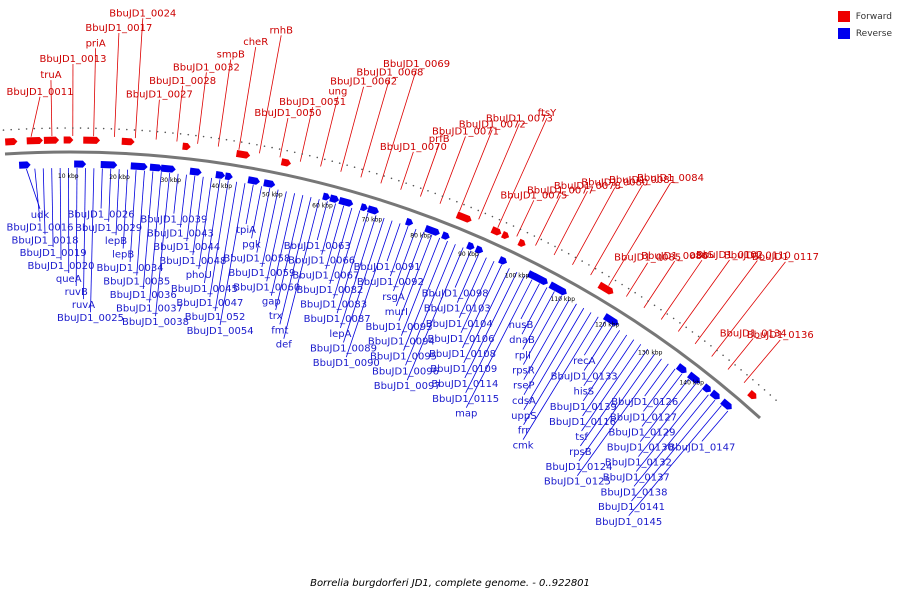 Image resolution: width=900 pixels, height=600 pixels. I want to click on tick-label: 60 kbp, so click(322, 206).